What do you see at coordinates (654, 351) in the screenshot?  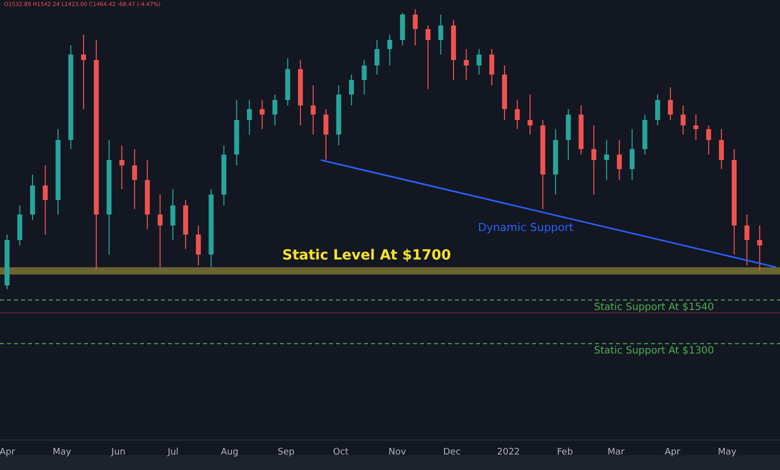 I see `ref-line-label: Static Support At $1300` at bounding box center [654, 351].